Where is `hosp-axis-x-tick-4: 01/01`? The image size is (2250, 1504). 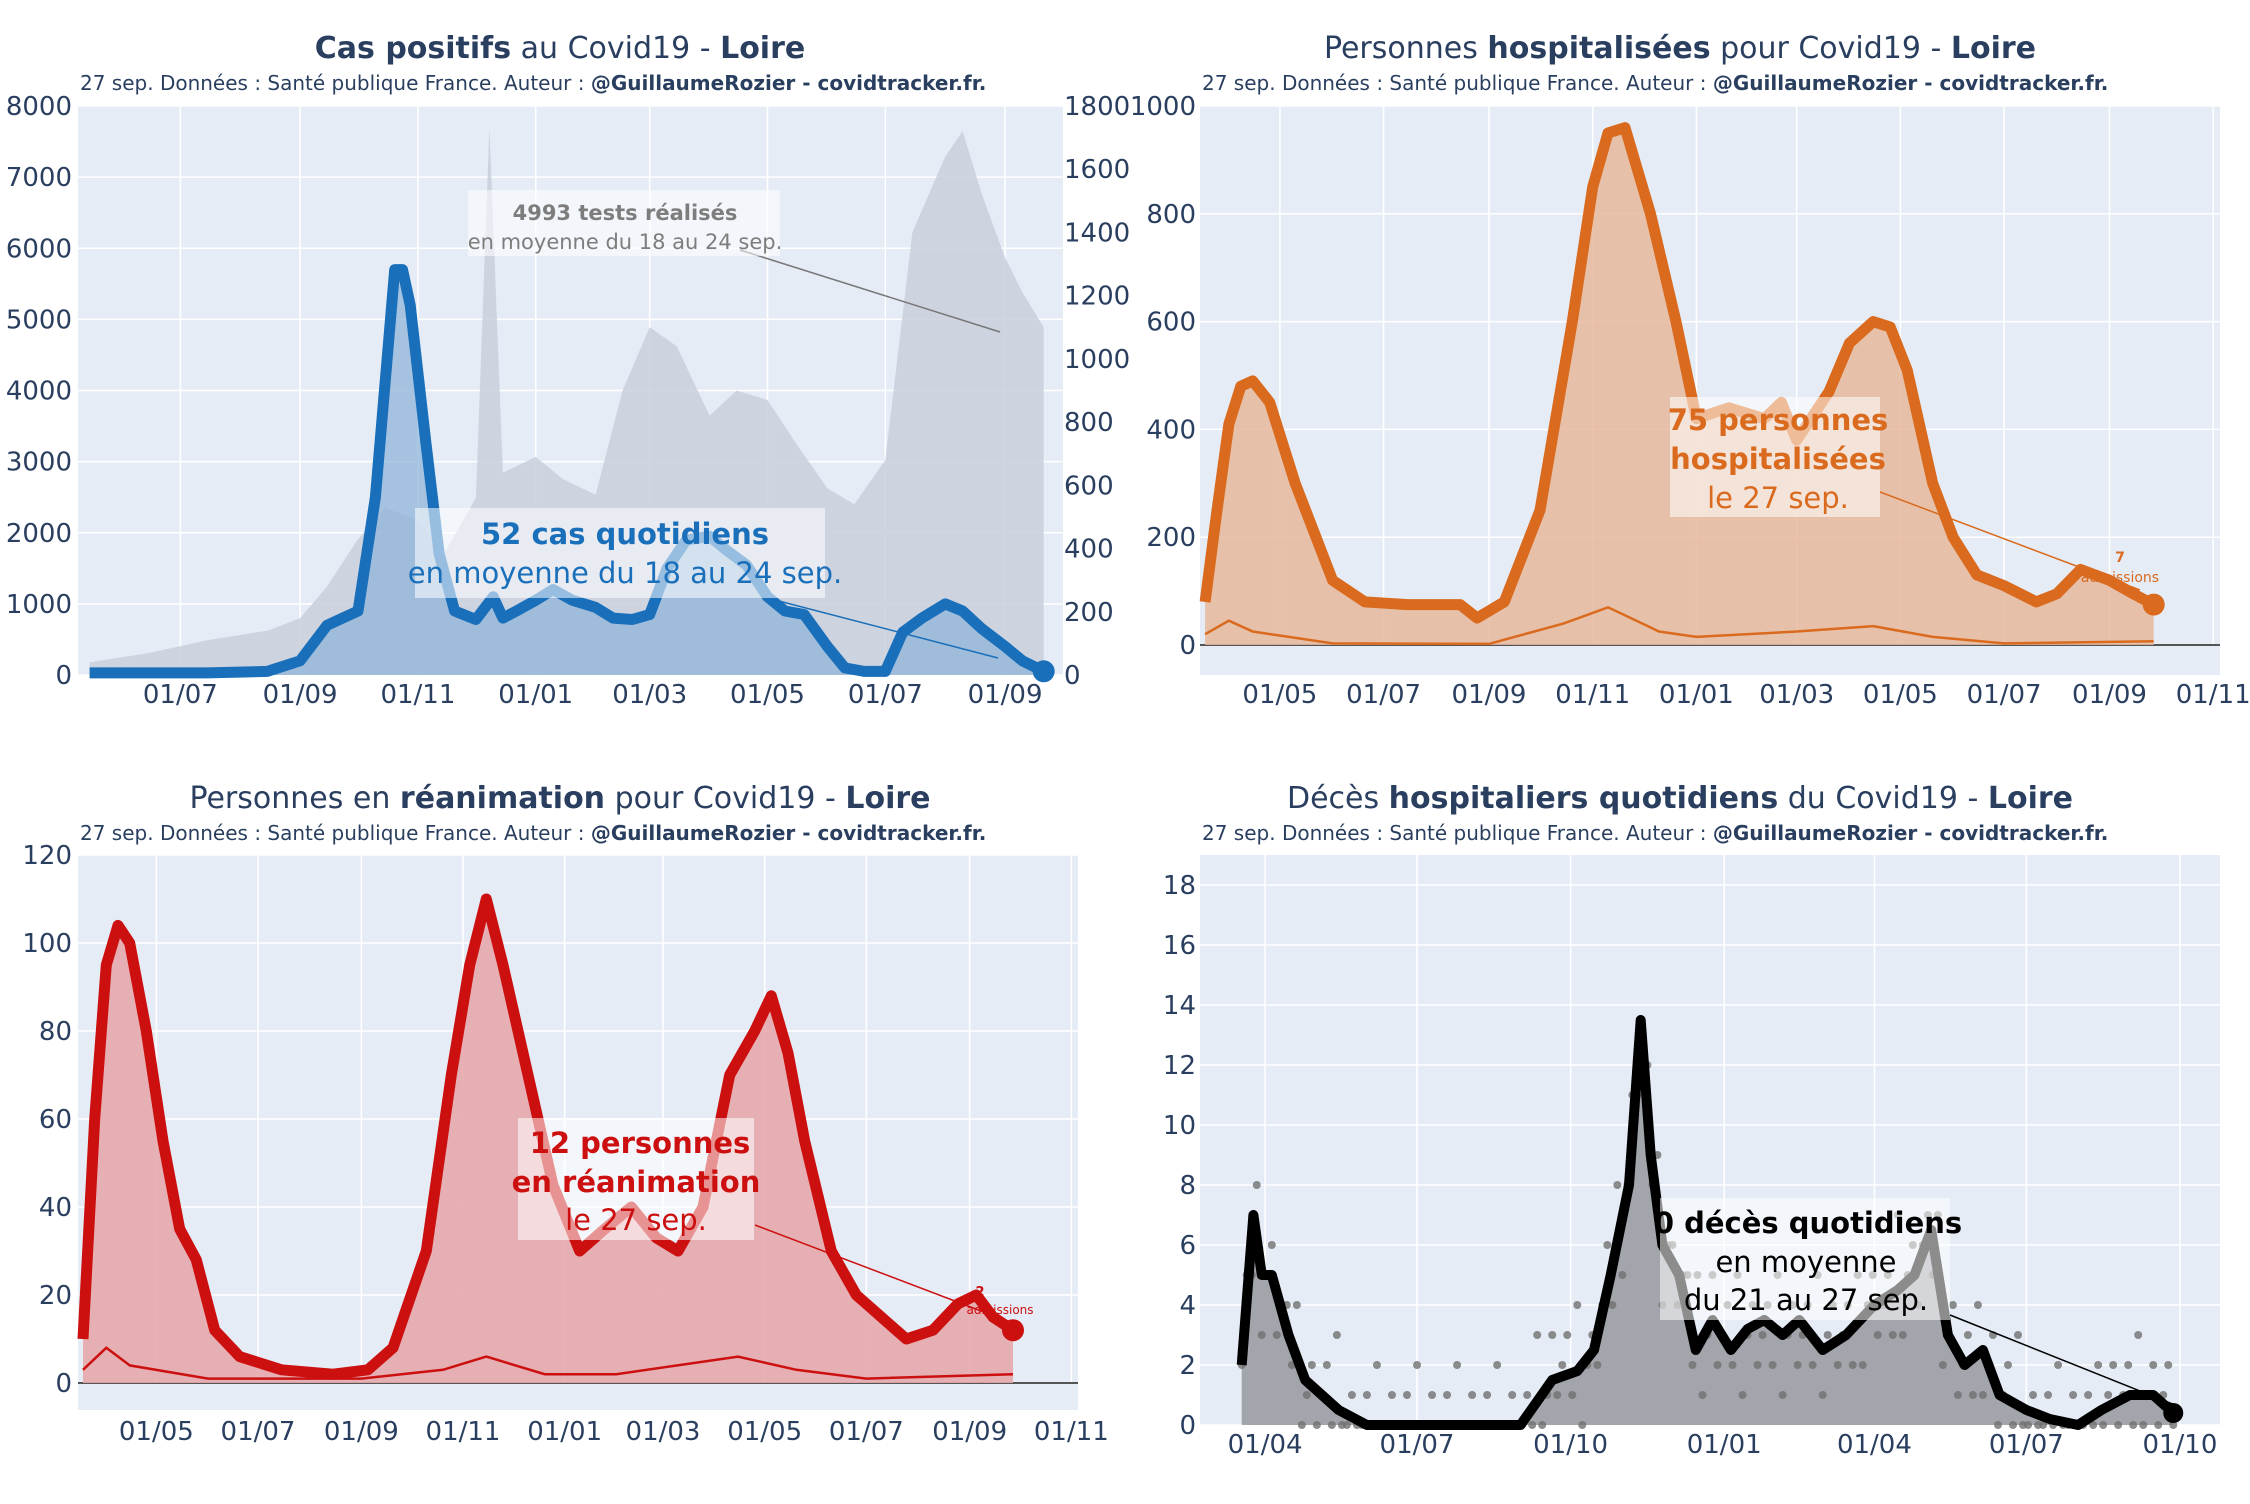
hosp-axis-x-tick-4: 01/01 is located at coordinates (1696, 695).